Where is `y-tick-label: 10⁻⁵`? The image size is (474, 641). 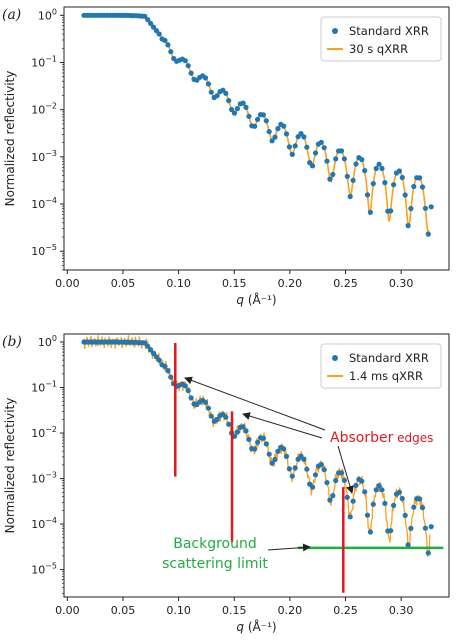
y-tick-label: 10⁻⁵ is located at coordinates (44, 250).